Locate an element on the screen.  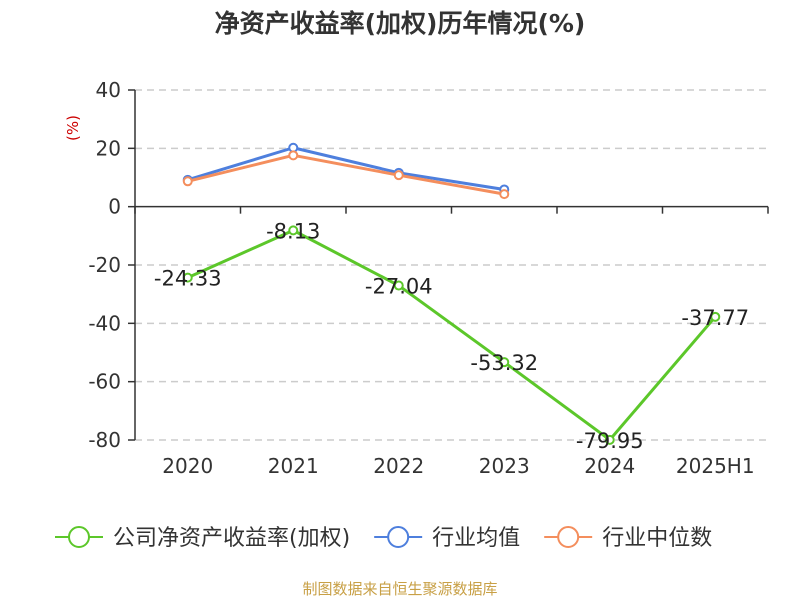
data-label: -8.13 is located at coordinates (293, 231).